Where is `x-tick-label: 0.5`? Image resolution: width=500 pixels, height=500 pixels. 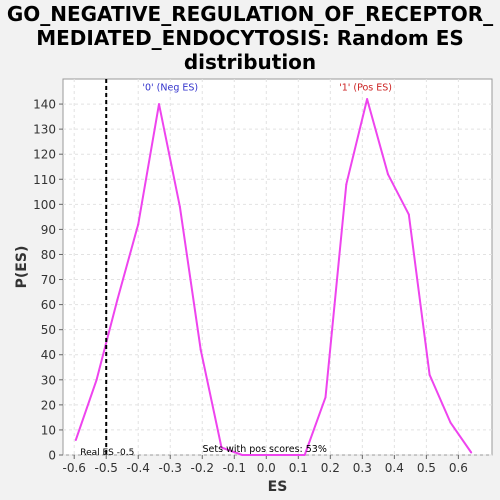 x-tick-label: 0.5 is located at coordinates (426, 468).